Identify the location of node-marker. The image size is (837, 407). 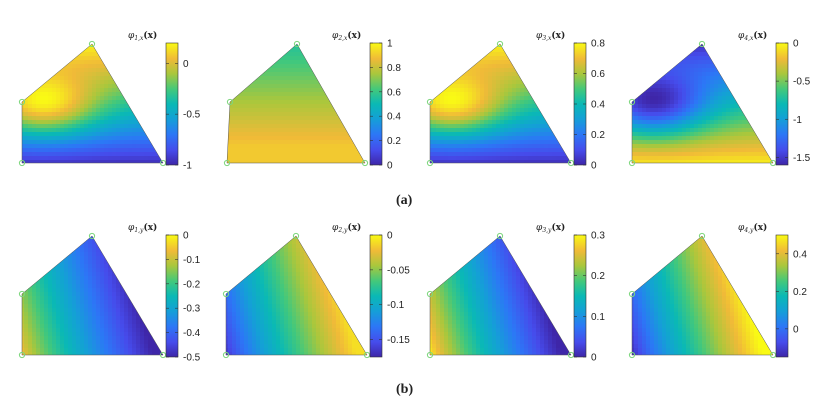
(22, 163).